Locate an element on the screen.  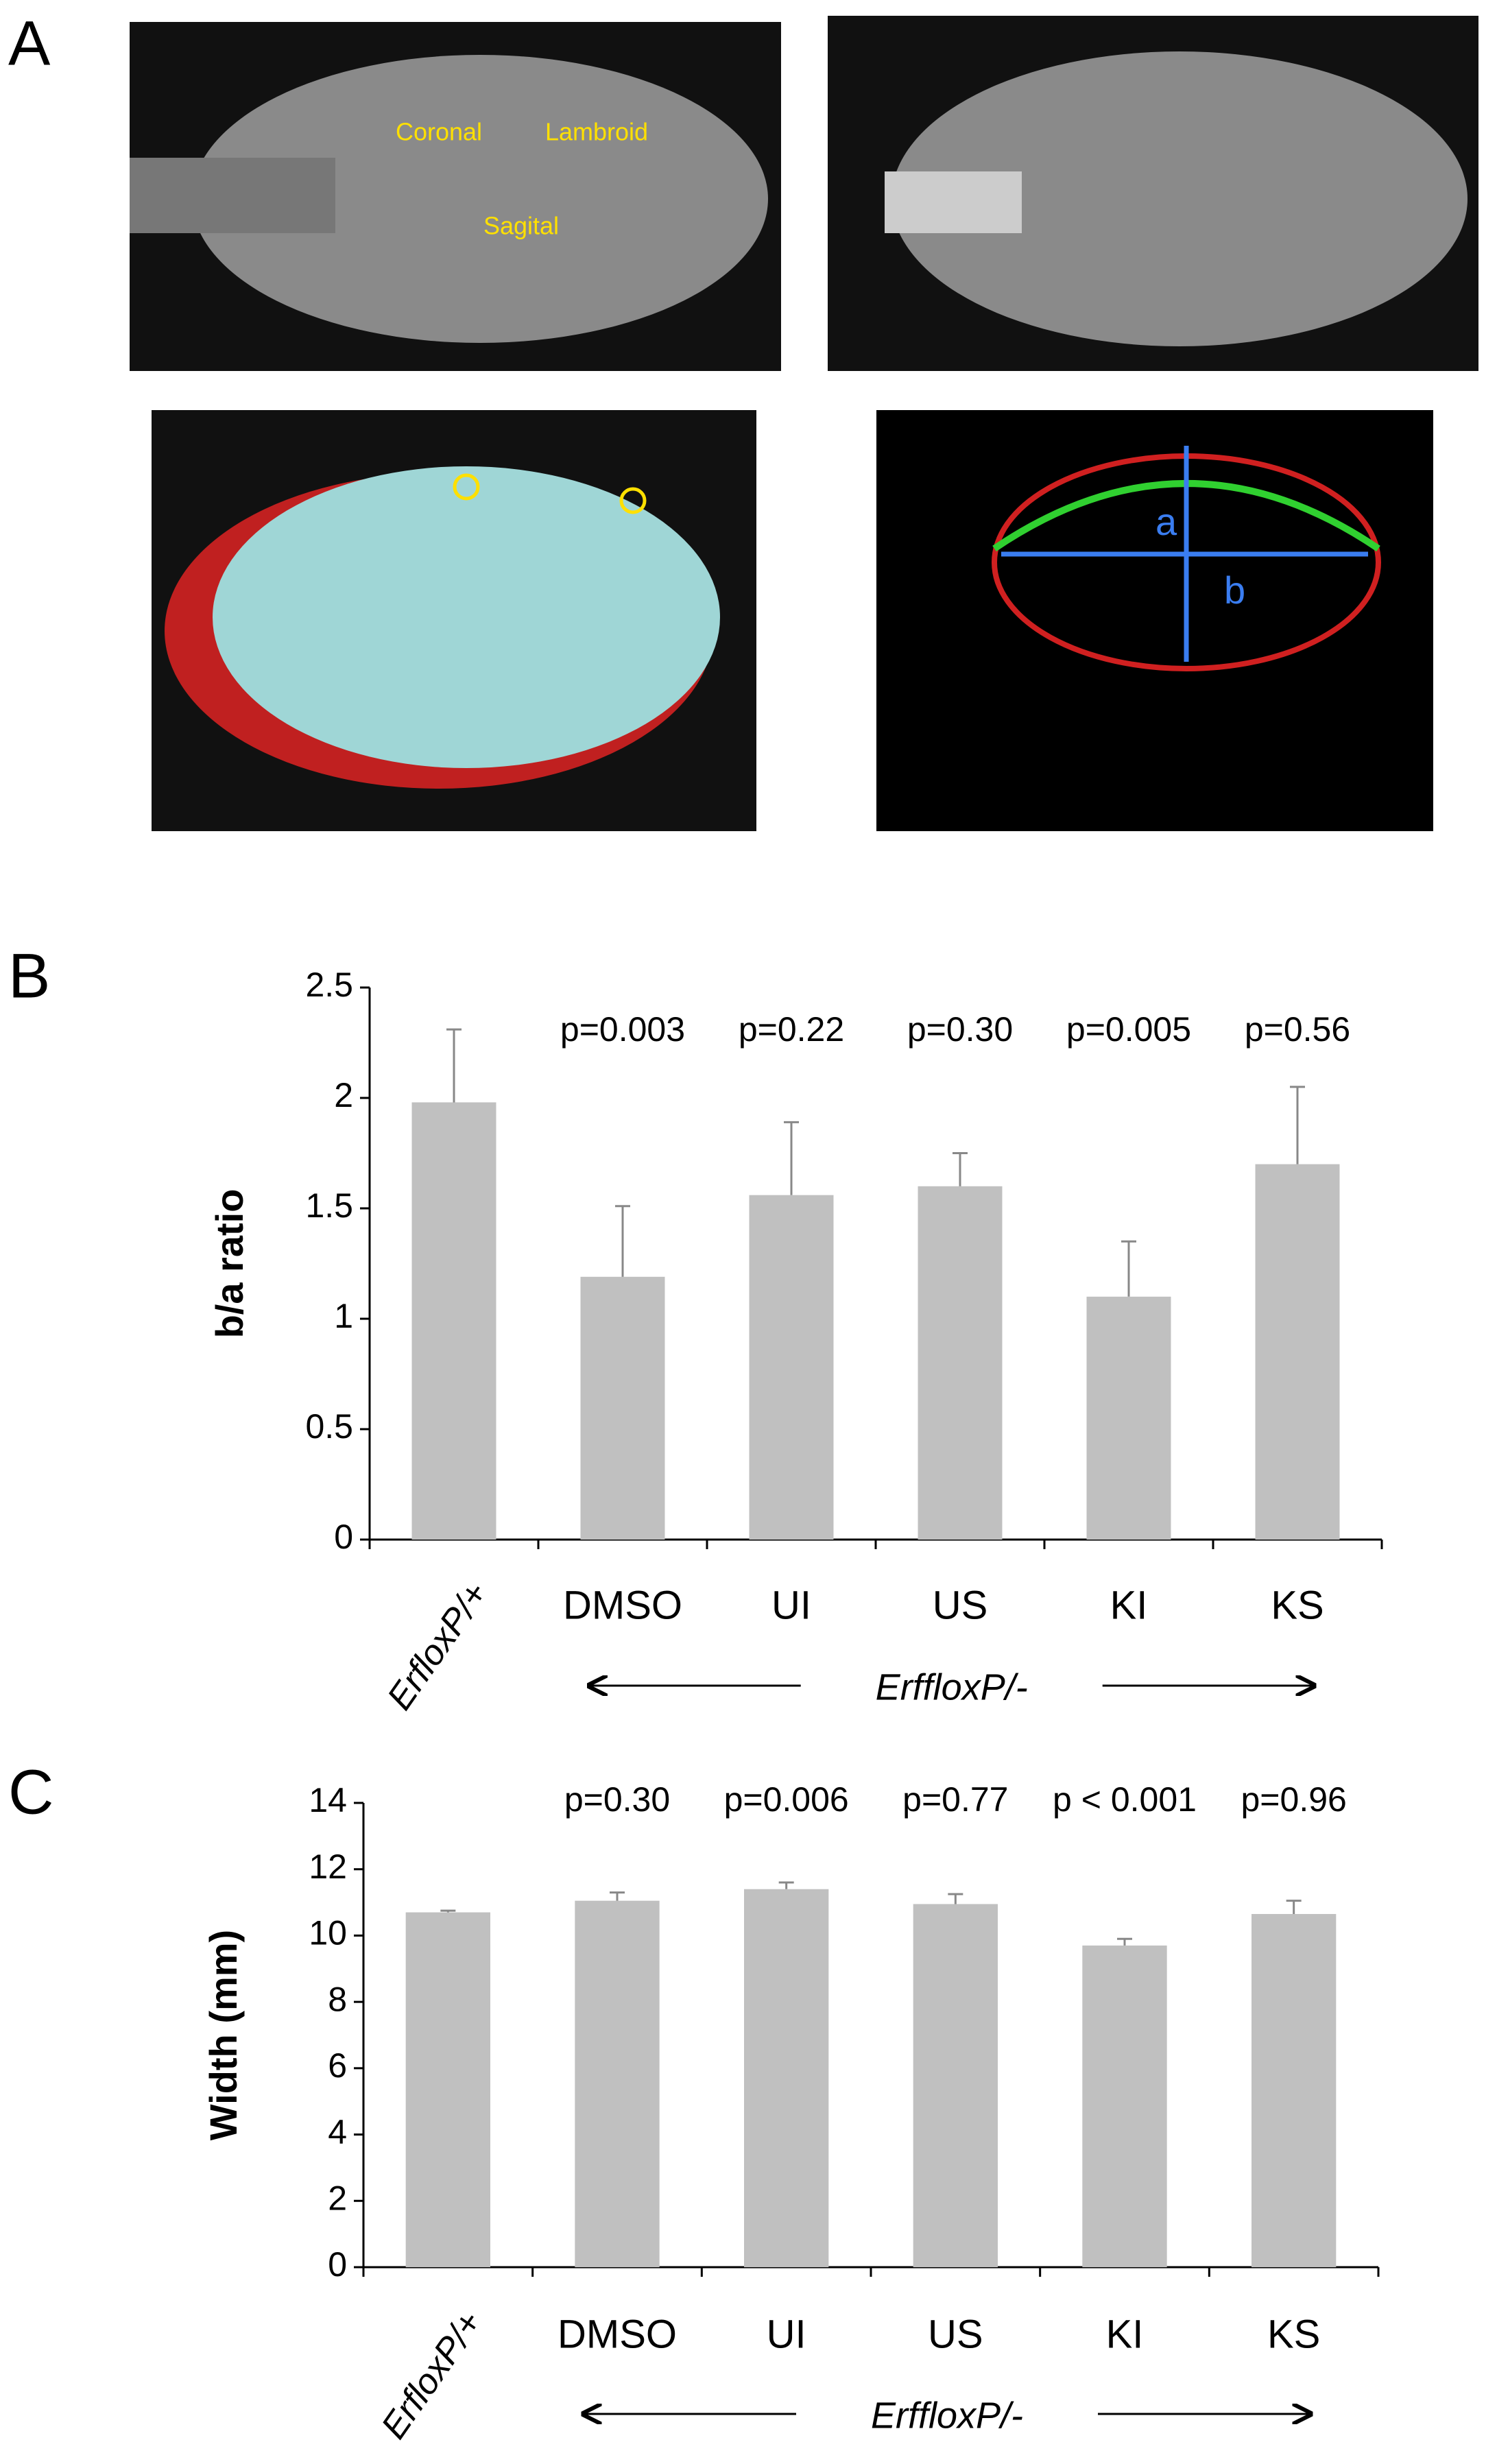
p-value: p=0.003 is located at coordinates (622, 1029).